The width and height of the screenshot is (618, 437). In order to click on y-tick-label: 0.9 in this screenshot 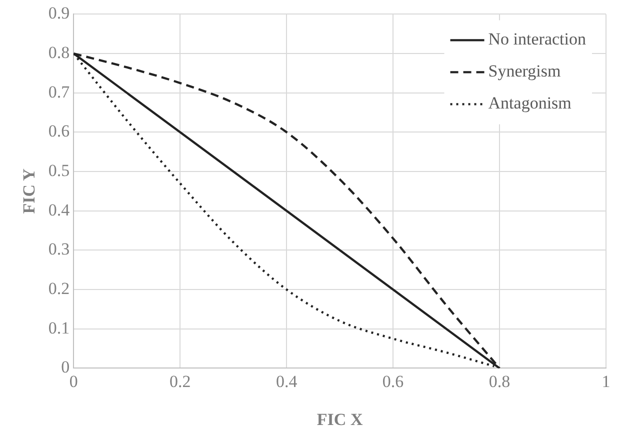, I will do `click(59, 13)`.